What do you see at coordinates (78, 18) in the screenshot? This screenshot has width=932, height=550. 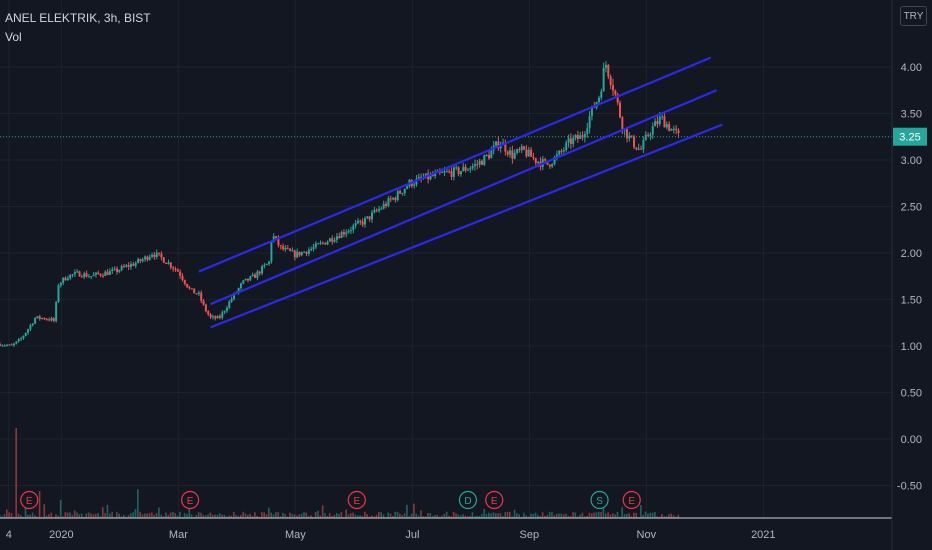 I see `symbol-title: ANEL ELEKTRIK, 3h, BIST` at bounding box center [78, 18].